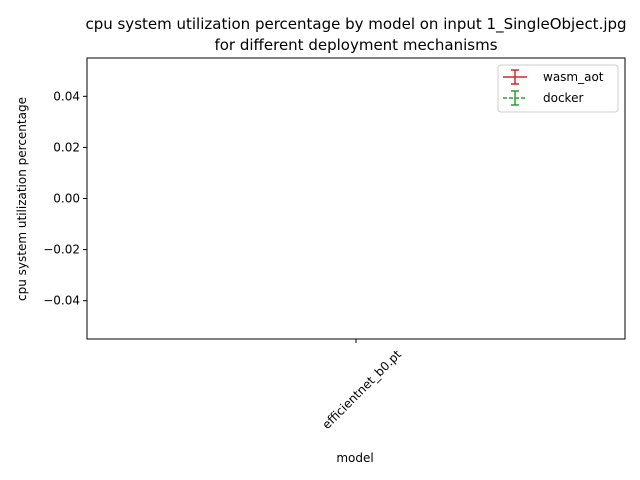 This screenshot has height=480, width=640. What do you see at coordinates (22, 199) in the screenshot?
I see `y-axis-label: cpu system utilization percentage` at bounding box center [22, 199].